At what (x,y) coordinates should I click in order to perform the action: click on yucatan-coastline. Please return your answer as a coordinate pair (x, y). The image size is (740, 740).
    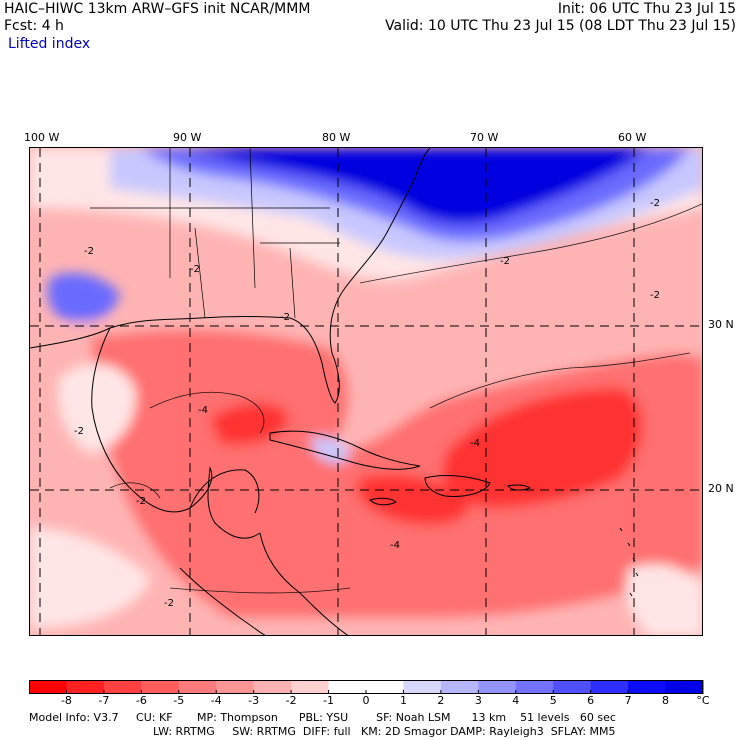
    Looking at the image, I should click on (224, 491).